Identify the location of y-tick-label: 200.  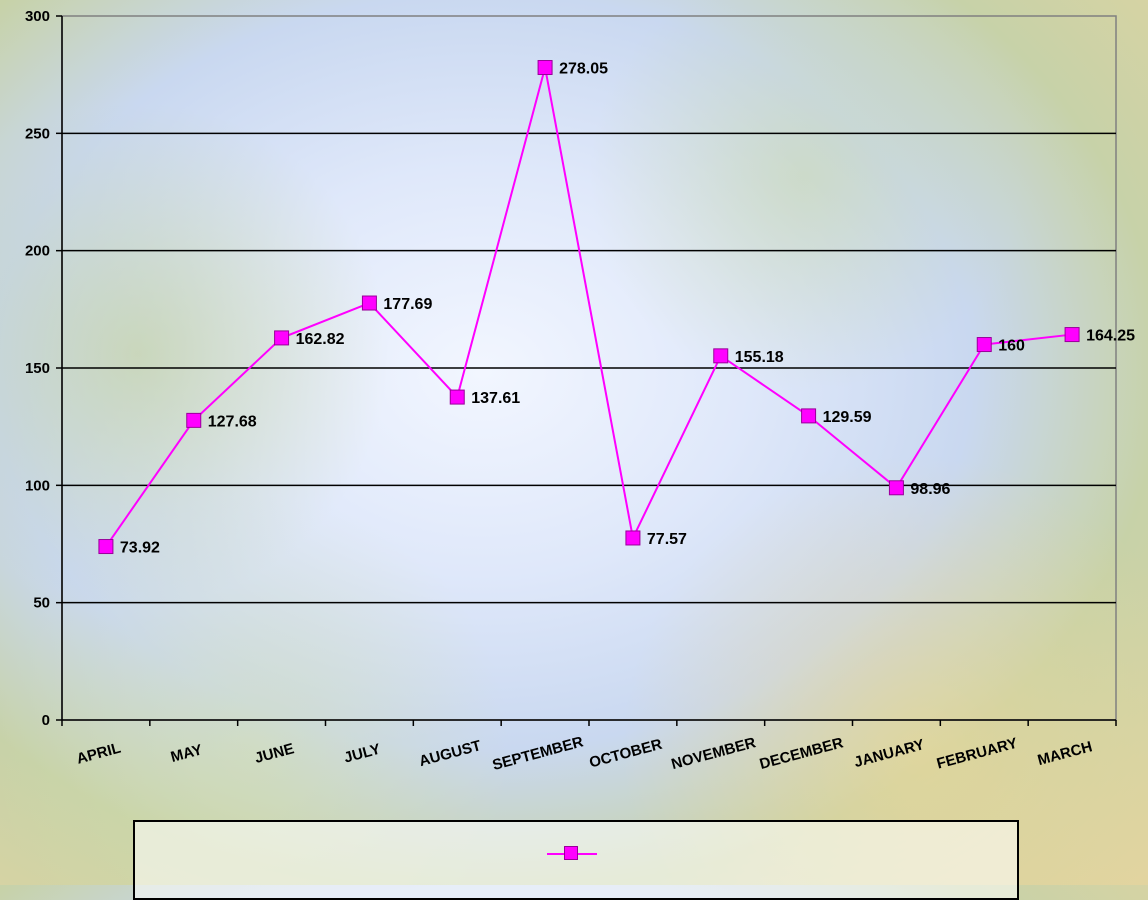
(37, 251).